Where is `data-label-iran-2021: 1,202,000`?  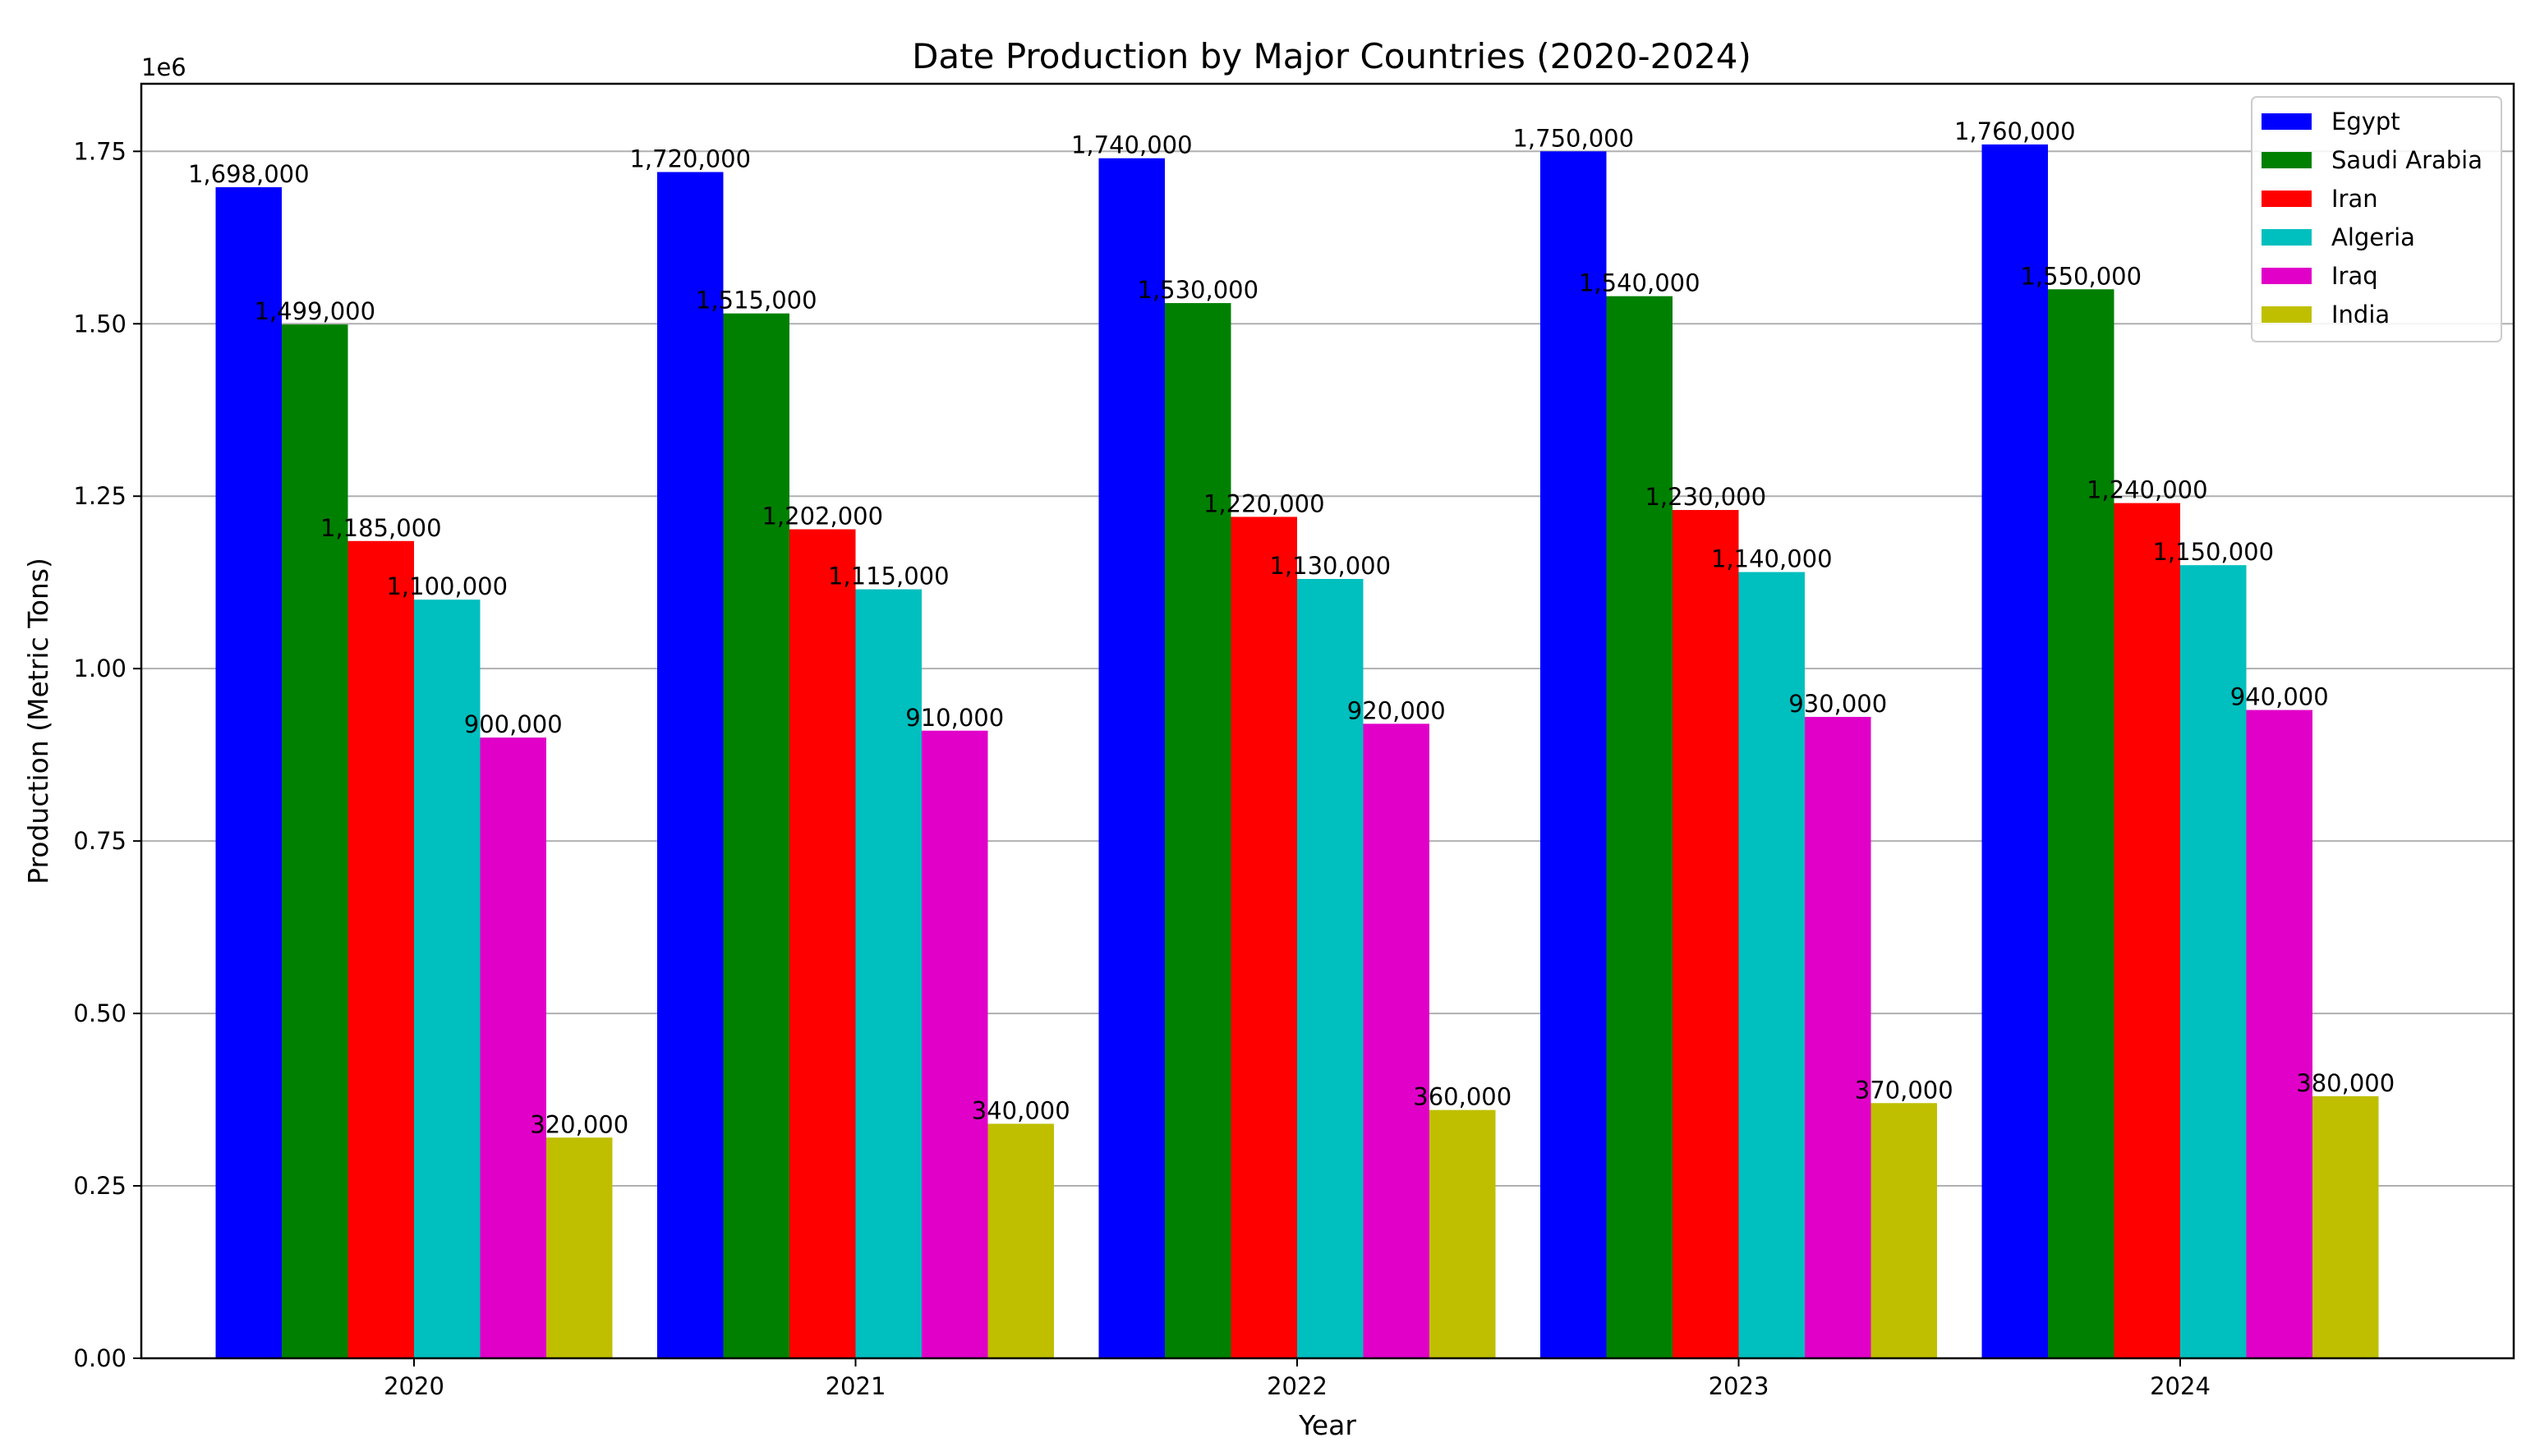 data-label-iran-2021: 1,202,000 is located at coordinates (822, 516).